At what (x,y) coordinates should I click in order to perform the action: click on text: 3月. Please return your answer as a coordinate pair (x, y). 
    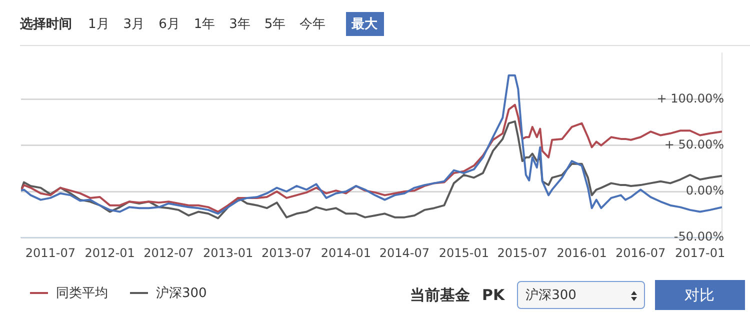
    Looking at the image, I should click on (134, 24).